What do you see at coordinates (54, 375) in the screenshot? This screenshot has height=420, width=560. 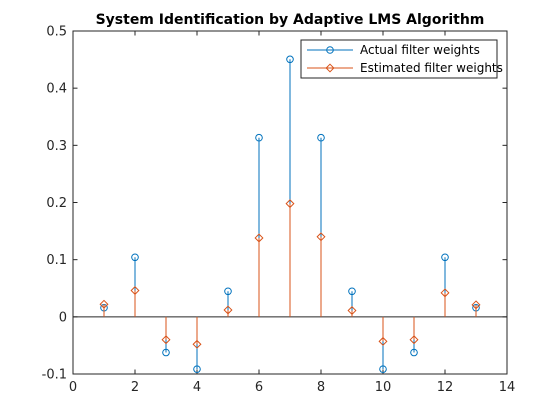 I see `y-tick-label: -0.1` at bounding box center [54, 375].